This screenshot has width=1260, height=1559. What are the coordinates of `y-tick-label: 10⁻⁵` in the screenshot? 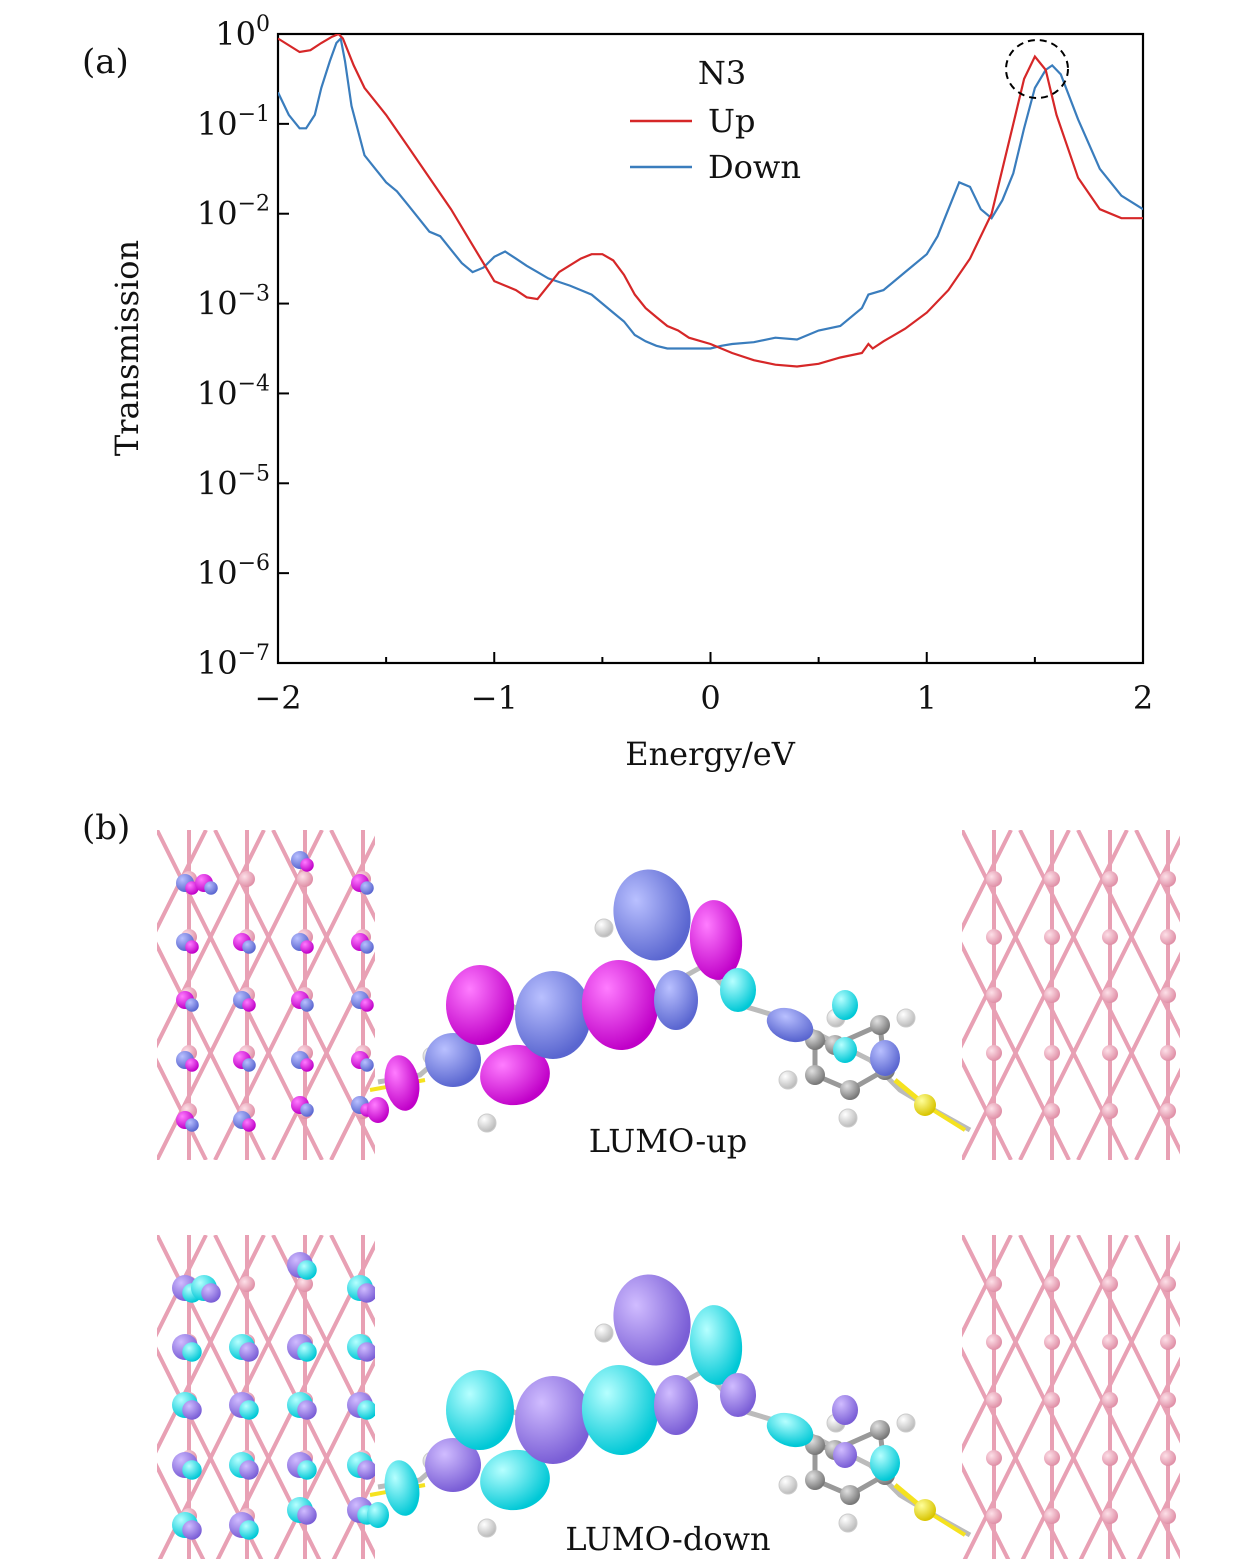 It's located at (233, 481).